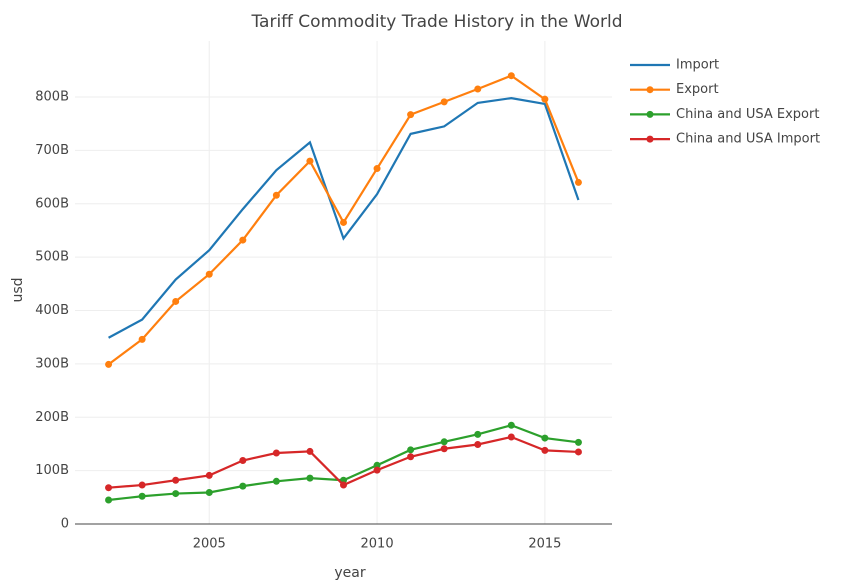 The image size is (864, 585). I want to click on x-axis-title: year, so click(349, 573).